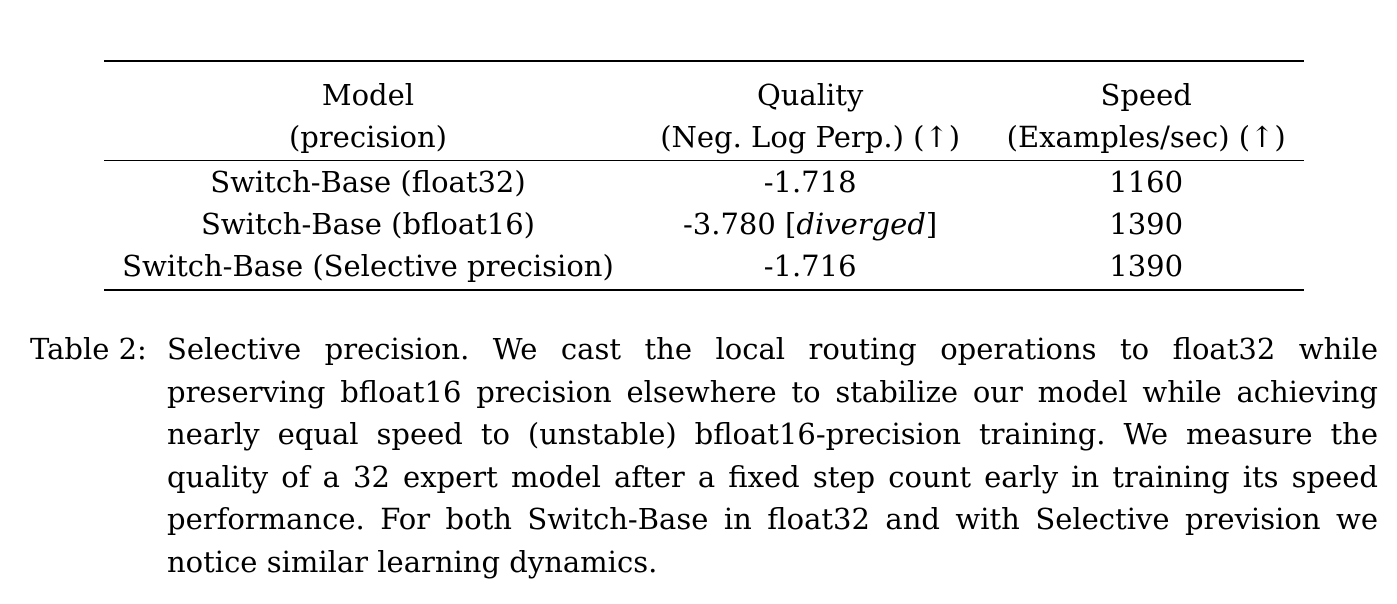  I want to click on caption-label: Table 2:, so click(88, 349).